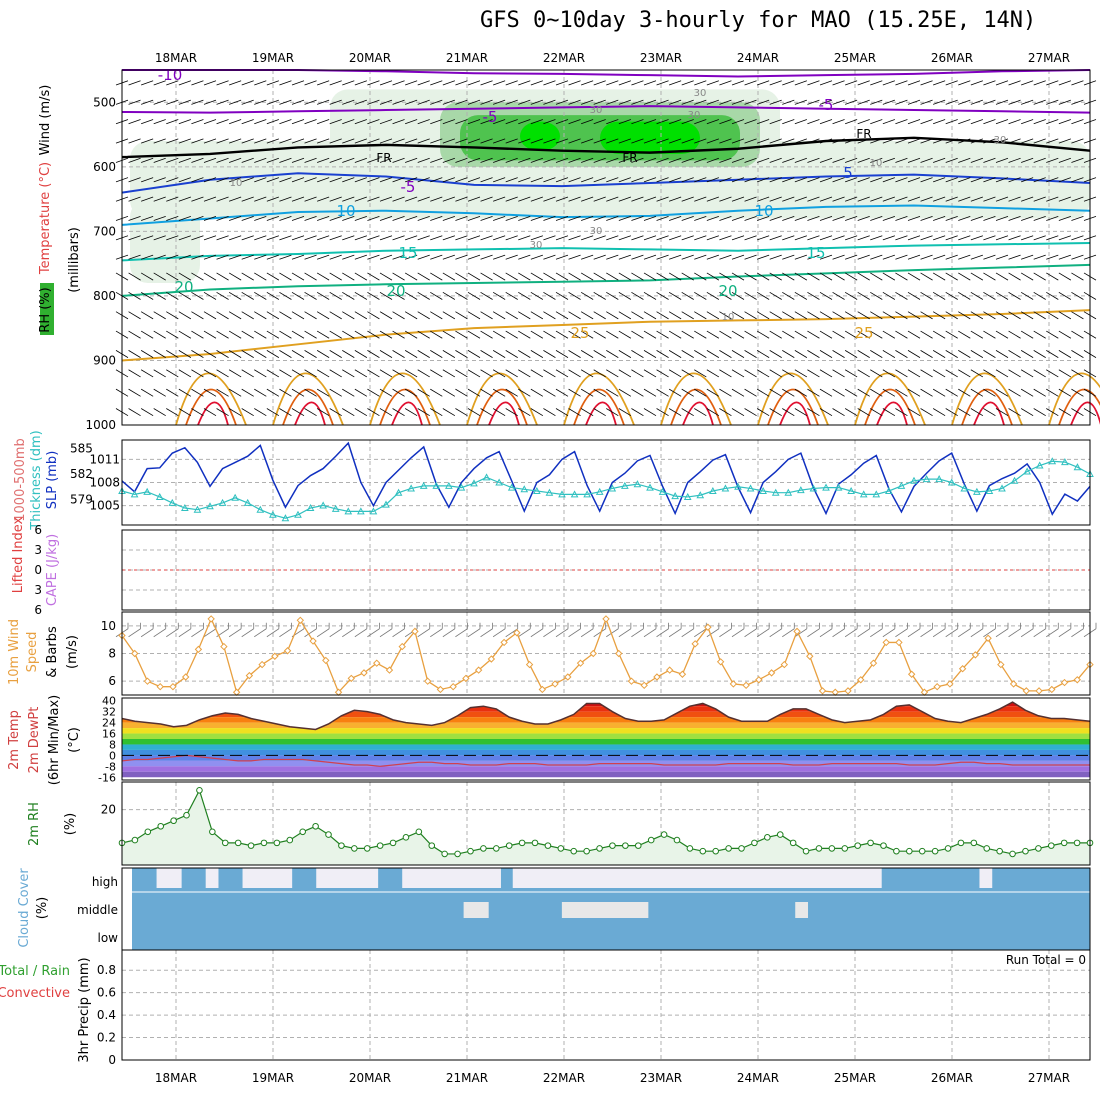 The width and height of the screenshot is (1100, 1100). What do you see at coordinates (52, 480) in the screenshot?
I see `ylabel-slp: SLP (mb)` at bounding box center [52, 480].